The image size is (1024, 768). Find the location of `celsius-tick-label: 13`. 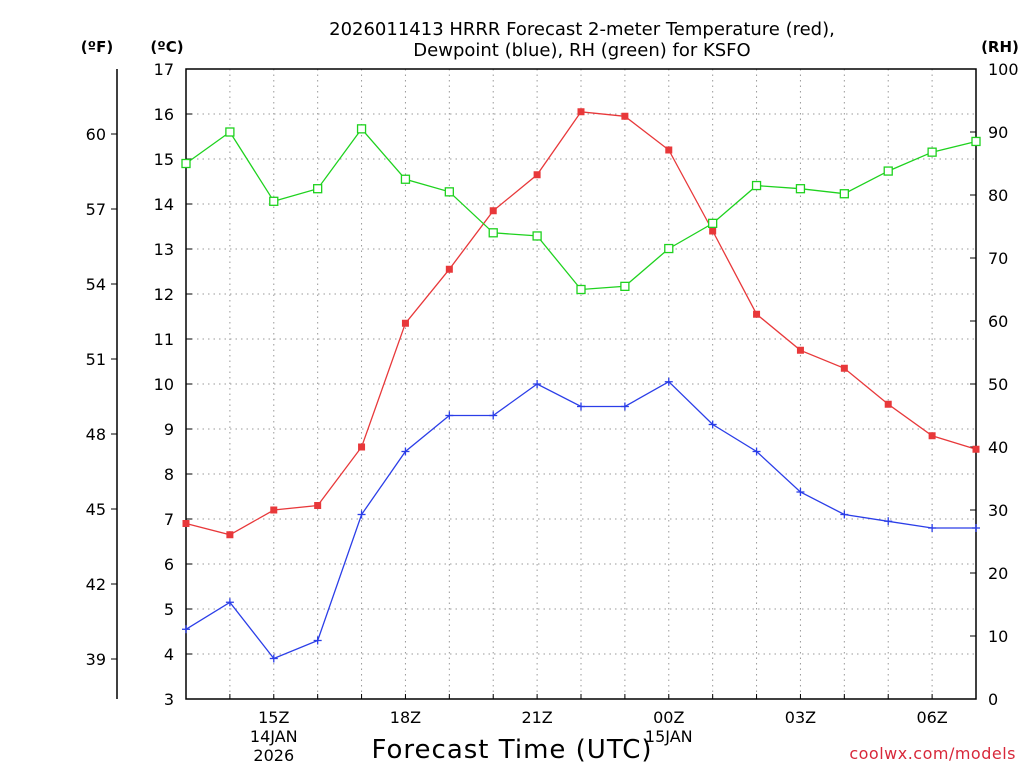

celsius-tick-label: 13 is located at coordinates (164, 249).